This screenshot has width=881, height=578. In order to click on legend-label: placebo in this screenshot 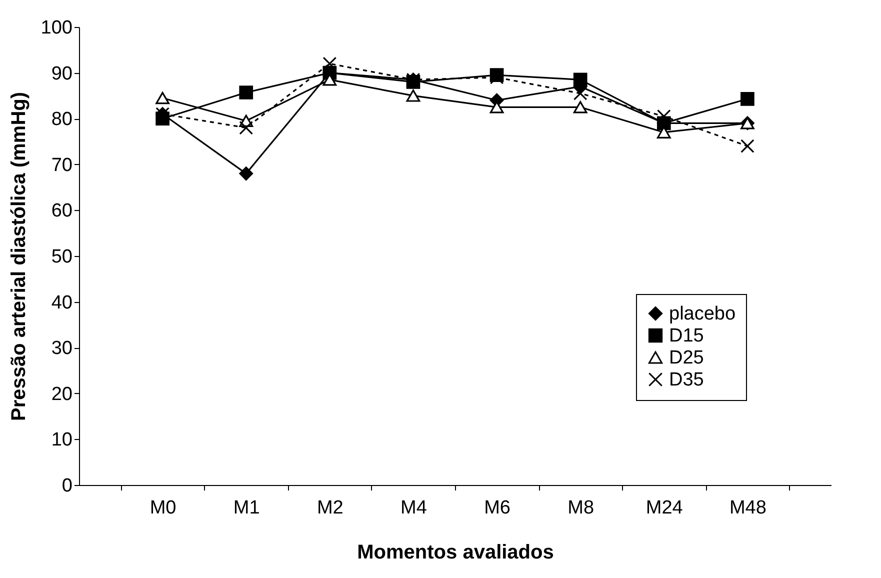, I will do `click(702, 314)`.